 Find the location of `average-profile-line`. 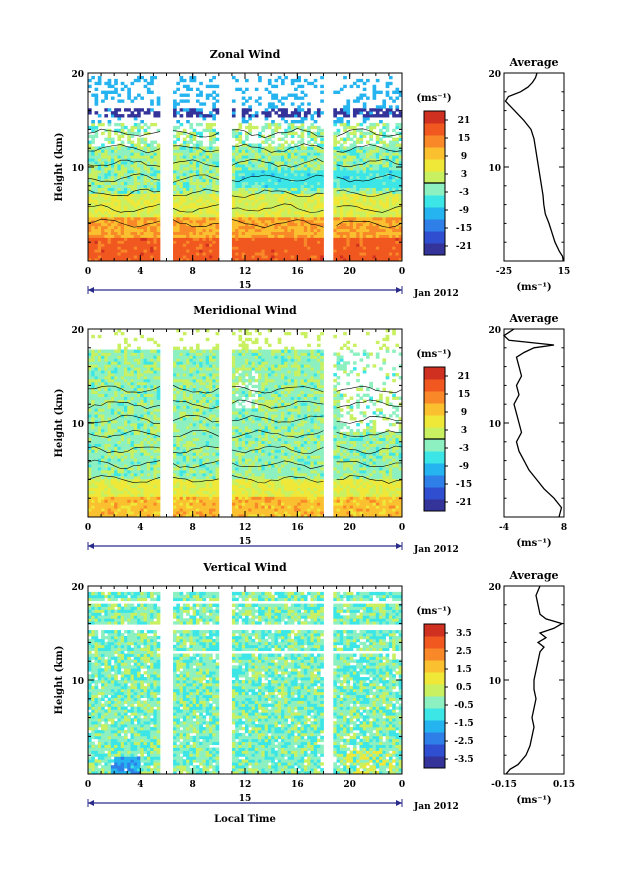

average-profile-line is located at coordinates (534, 167).